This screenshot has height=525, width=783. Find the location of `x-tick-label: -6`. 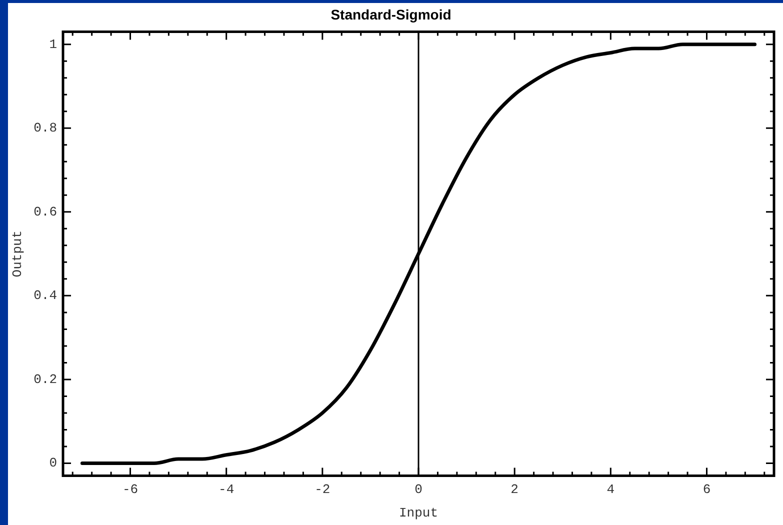

x-tick-label: -6 is located at coordinates (130, 490).